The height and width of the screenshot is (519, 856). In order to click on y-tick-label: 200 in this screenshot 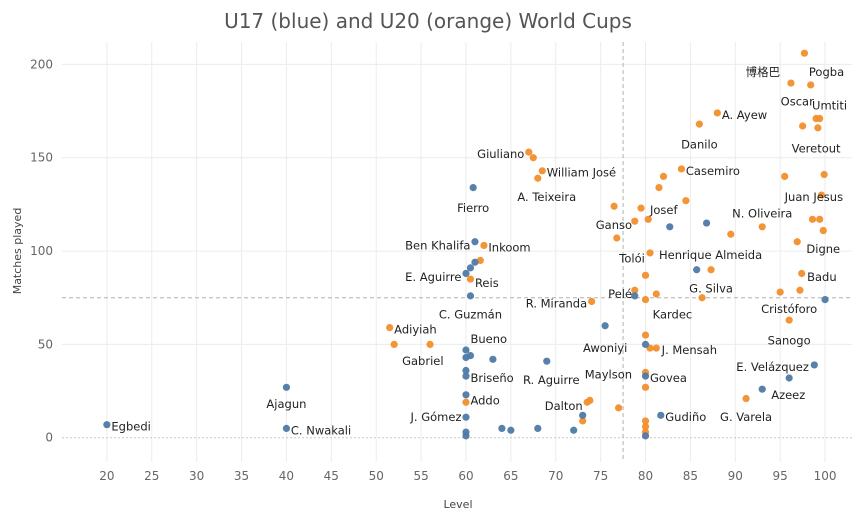, I will do `click(41, 64)`.